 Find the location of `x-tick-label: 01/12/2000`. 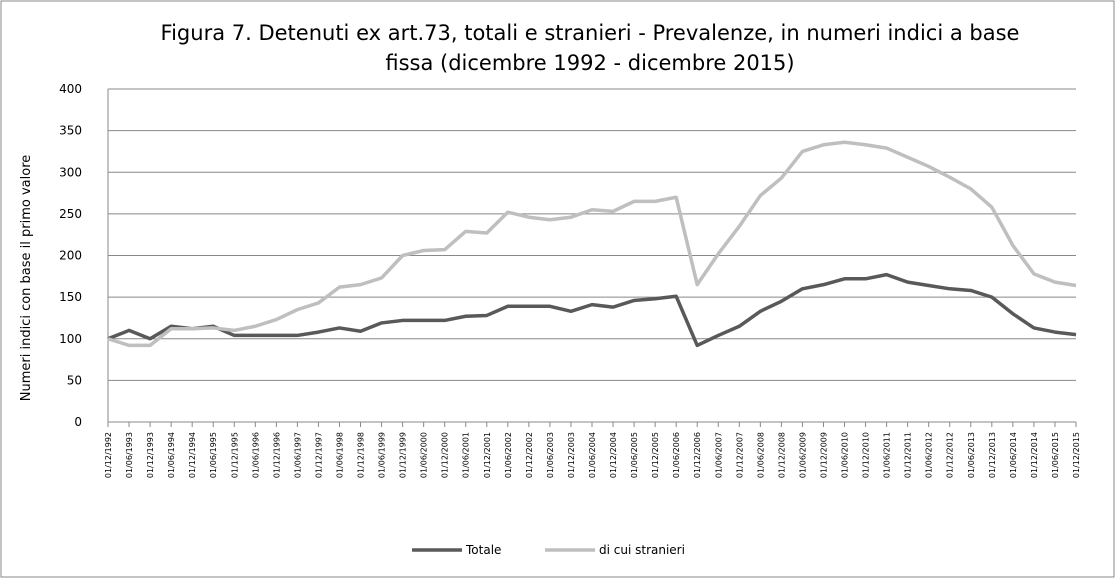

x-tick-label: 01/12/2000 is located at coordinates (445, 455).